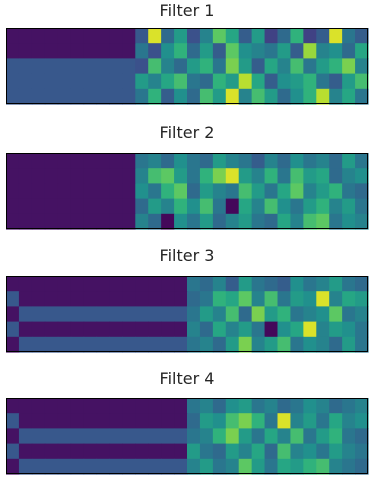 This screenshot has width=370, height=483. I want to click on filter-1-cell-r4-c25, so click(336, 96).